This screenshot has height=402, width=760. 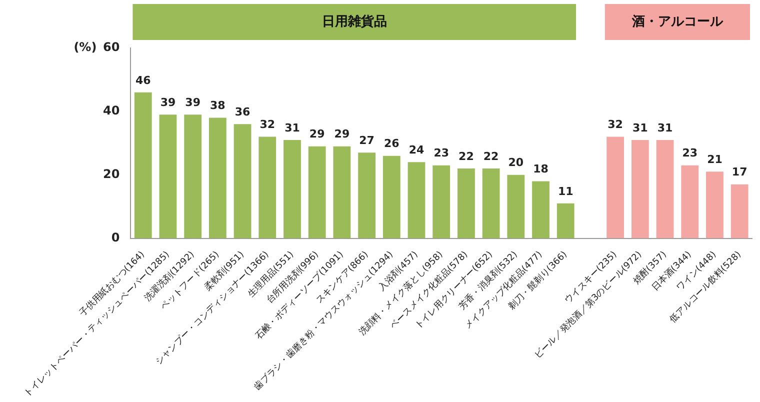 I want to click on data-label: 38, so click(x=218, y=105).